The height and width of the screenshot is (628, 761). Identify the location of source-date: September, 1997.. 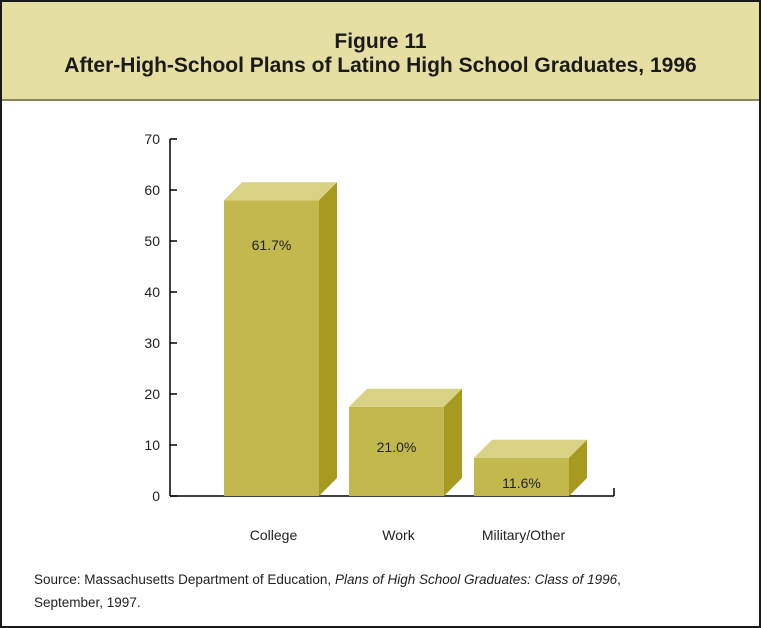
(87, 602).